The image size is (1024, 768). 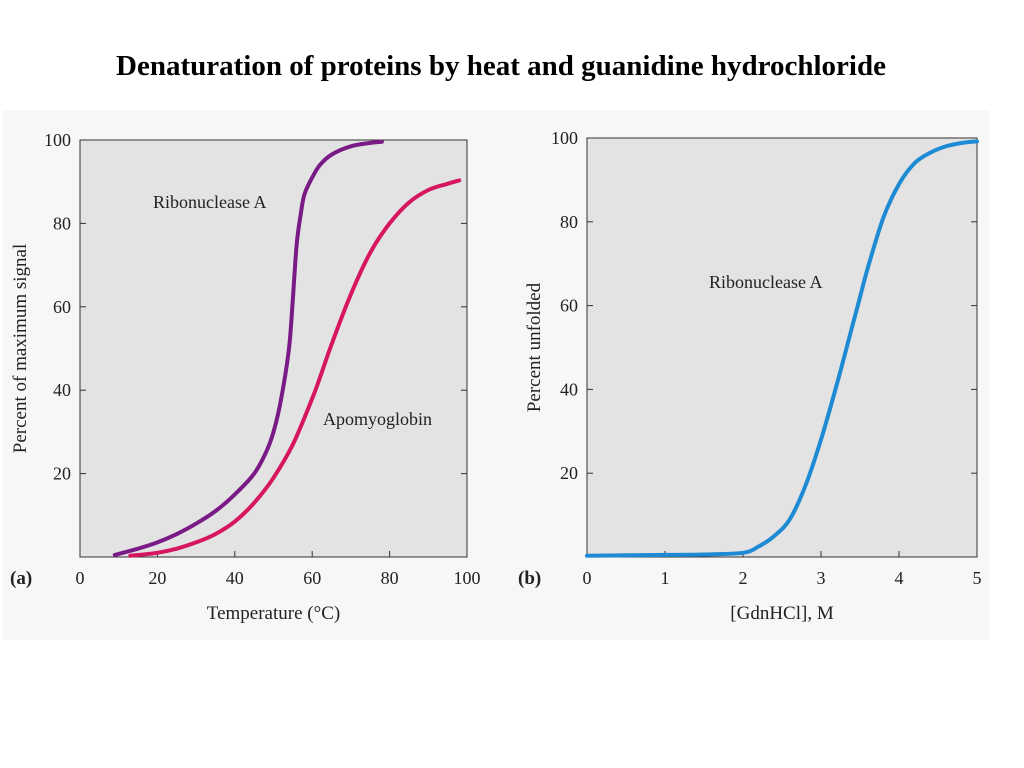 I want to click on x-axis-title: [GdnHCl], M, so click(x=782, y=613).